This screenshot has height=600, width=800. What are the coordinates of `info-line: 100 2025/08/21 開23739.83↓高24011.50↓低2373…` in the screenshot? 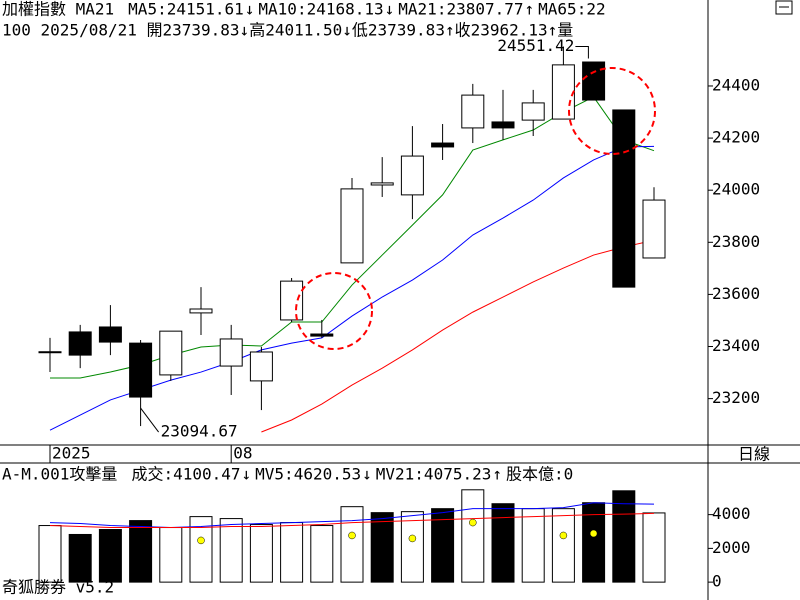 It's located at (287, 30).